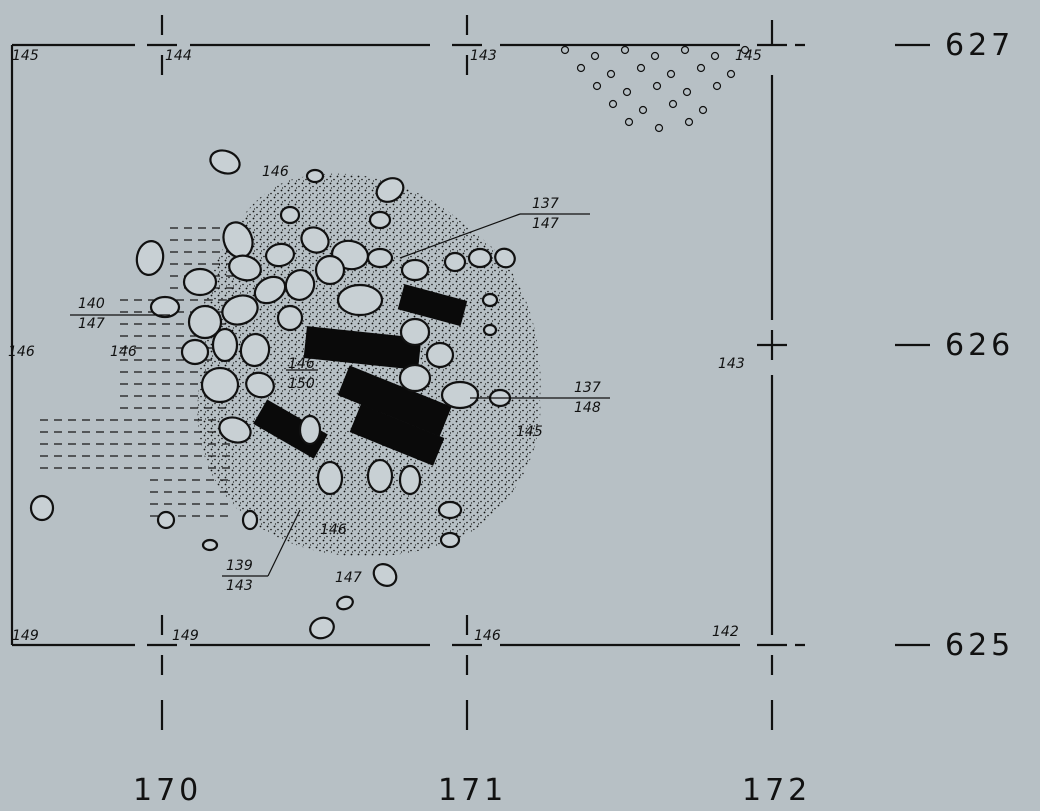 Image resolution: width=1040 pixels, height=811 pixels. What do you see at coordinates (979, 45) in the screenshot?
I see `y-coordinate: 627` at bounding box center [979, 45].